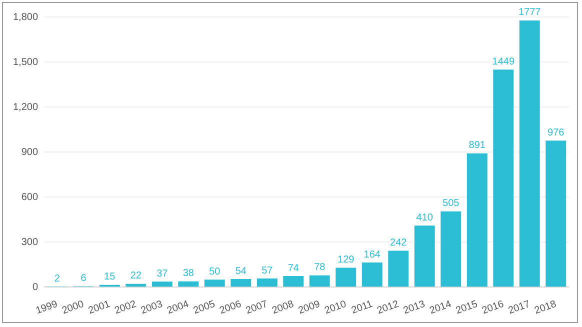  Describe the element at coordinates (372, 254) in the screenshot. I see `data-label: 164` at that location.